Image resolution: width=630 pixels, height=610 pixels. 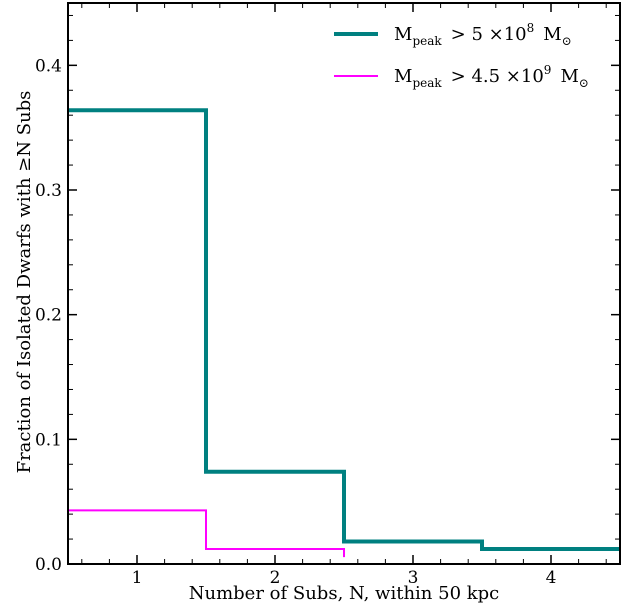 I want to click on y-tick-label: 0.0, so click(x=48, y=565).